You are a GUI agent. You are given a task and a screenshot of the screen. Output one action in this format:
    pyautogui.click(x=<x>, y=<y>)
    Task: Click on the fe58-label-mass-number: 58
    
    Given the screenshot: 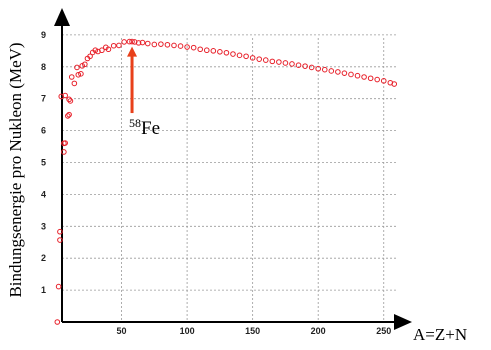 What is the action you would take?
    pyautogui.click(x=135, y=123)
    